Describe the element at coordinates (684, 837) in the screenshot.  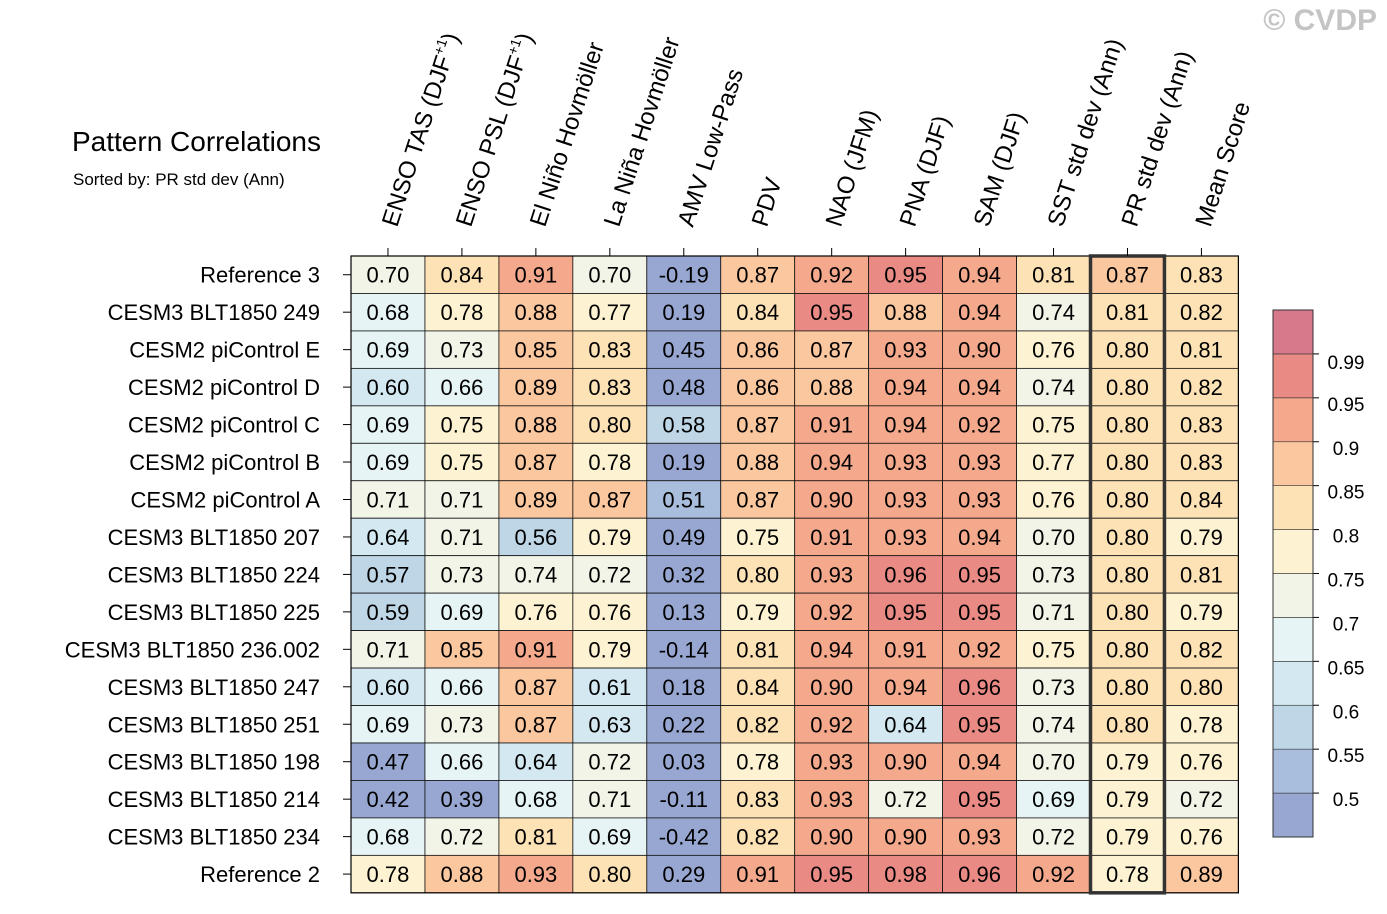
I see `cell-value-label: -0.42` at that location.